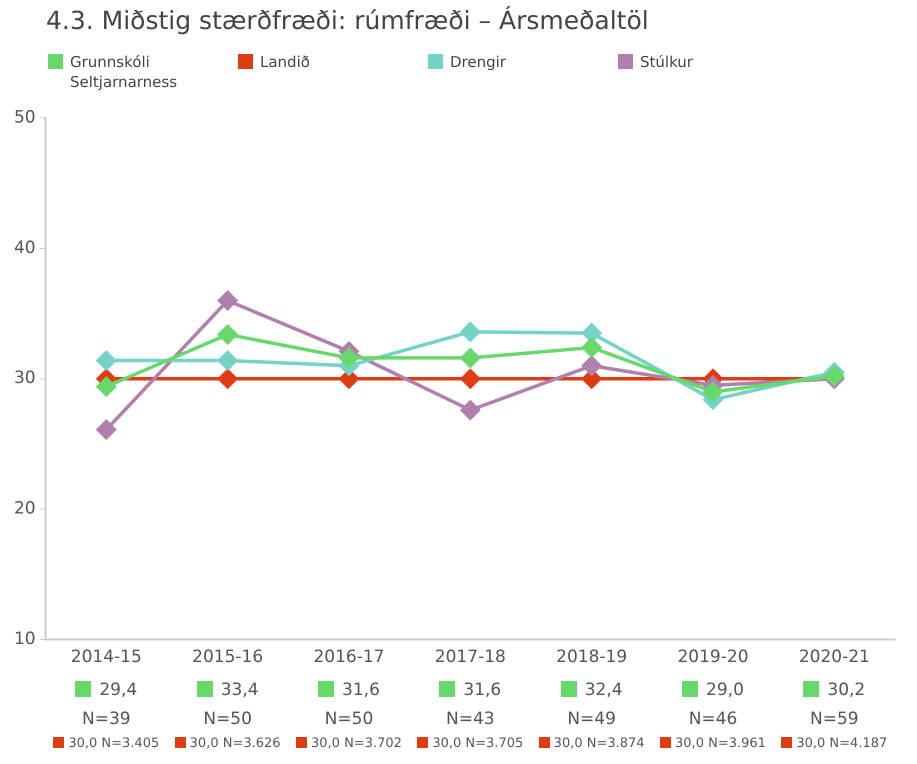 Image resolution: width=917 pixels, height=764 pixels. I want to click on y-tick-label: 20, so click(25, 508).